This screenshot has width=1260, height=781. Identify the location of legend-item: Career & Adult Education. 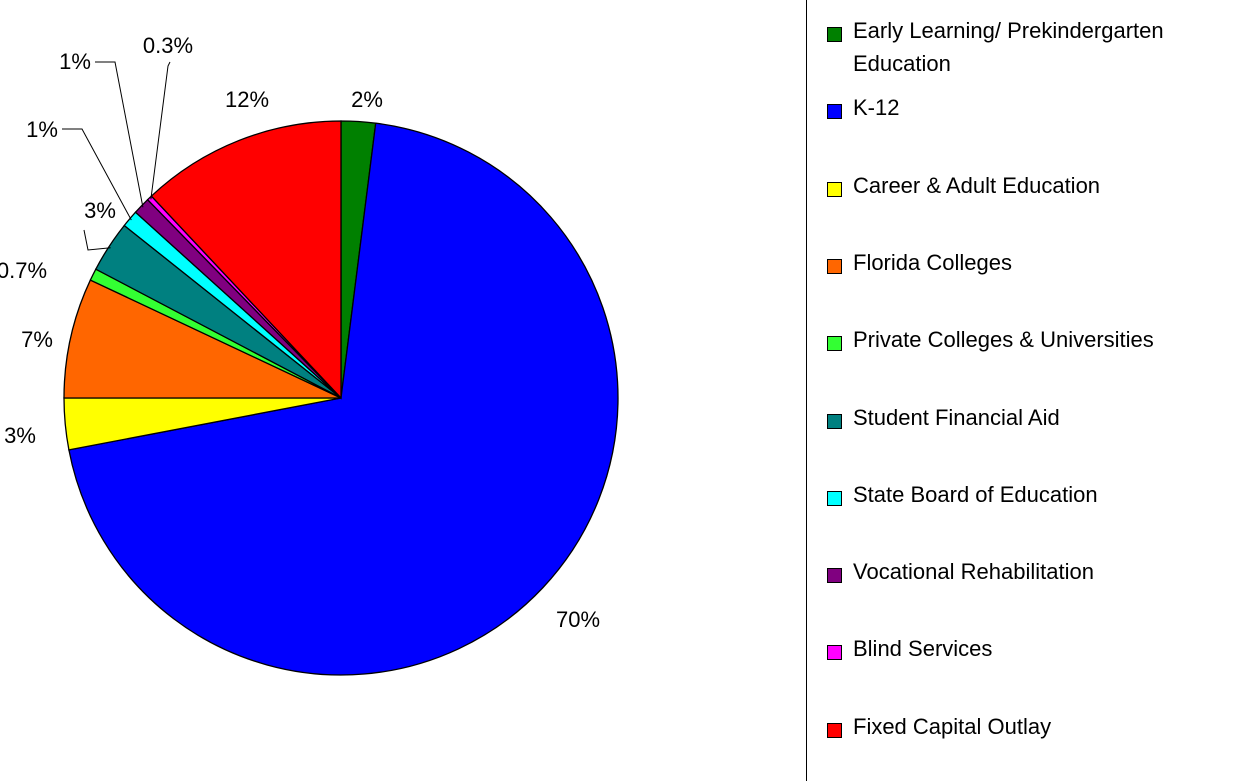
(1042, 187).